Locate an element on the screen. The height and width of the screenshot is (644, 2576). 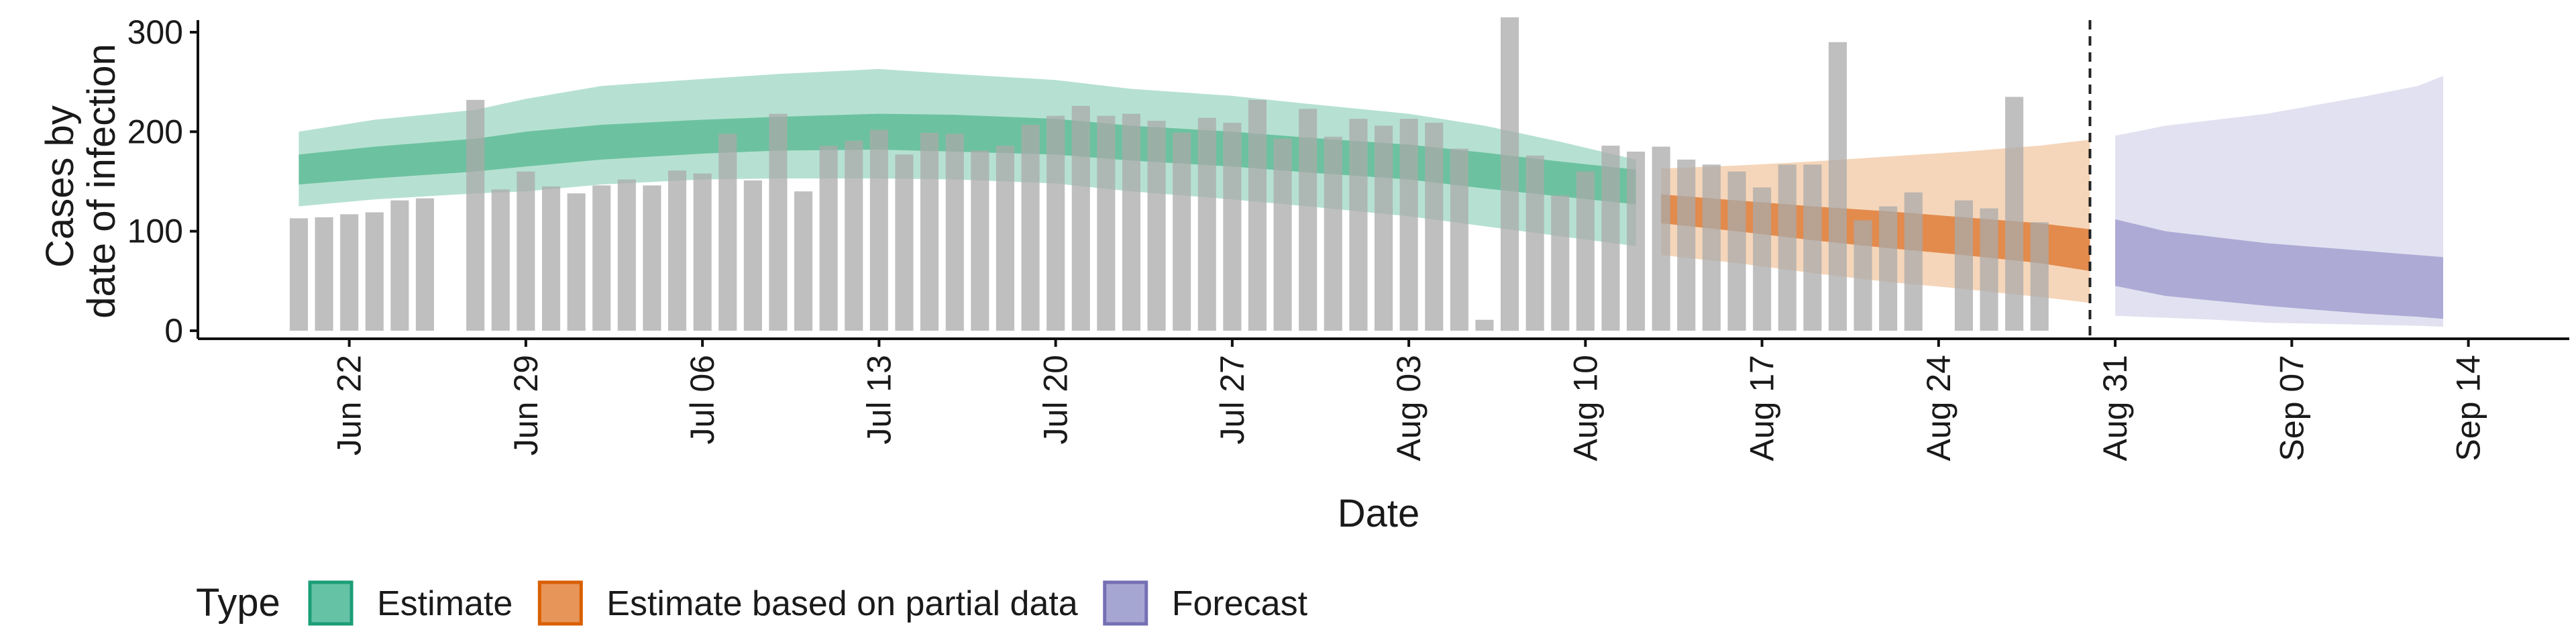
legend-swatch-estimate is located at coordinates (331, 603).